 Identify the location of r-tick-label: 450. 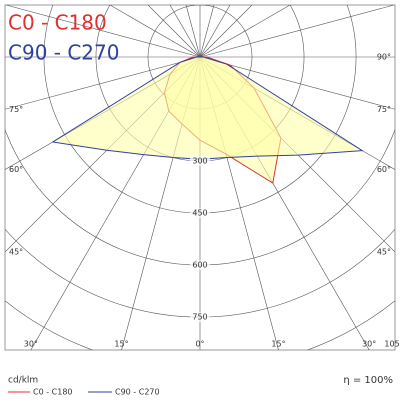
(199, 213).